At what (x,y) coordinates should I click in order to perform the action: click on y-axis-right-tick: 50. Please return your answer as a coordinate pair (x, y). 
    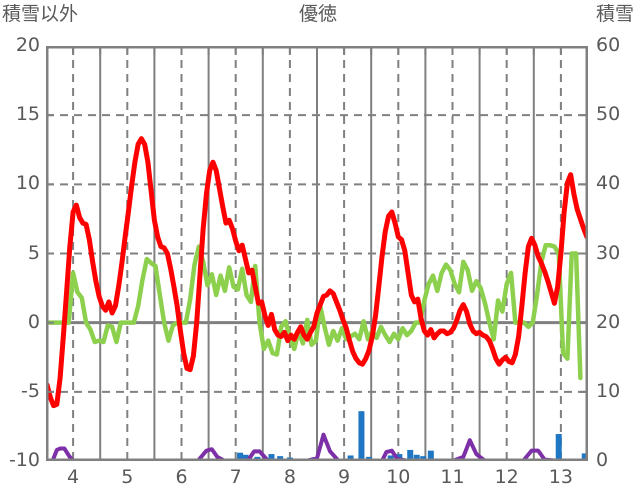
    Looking at the image, I should click on (608, 114).